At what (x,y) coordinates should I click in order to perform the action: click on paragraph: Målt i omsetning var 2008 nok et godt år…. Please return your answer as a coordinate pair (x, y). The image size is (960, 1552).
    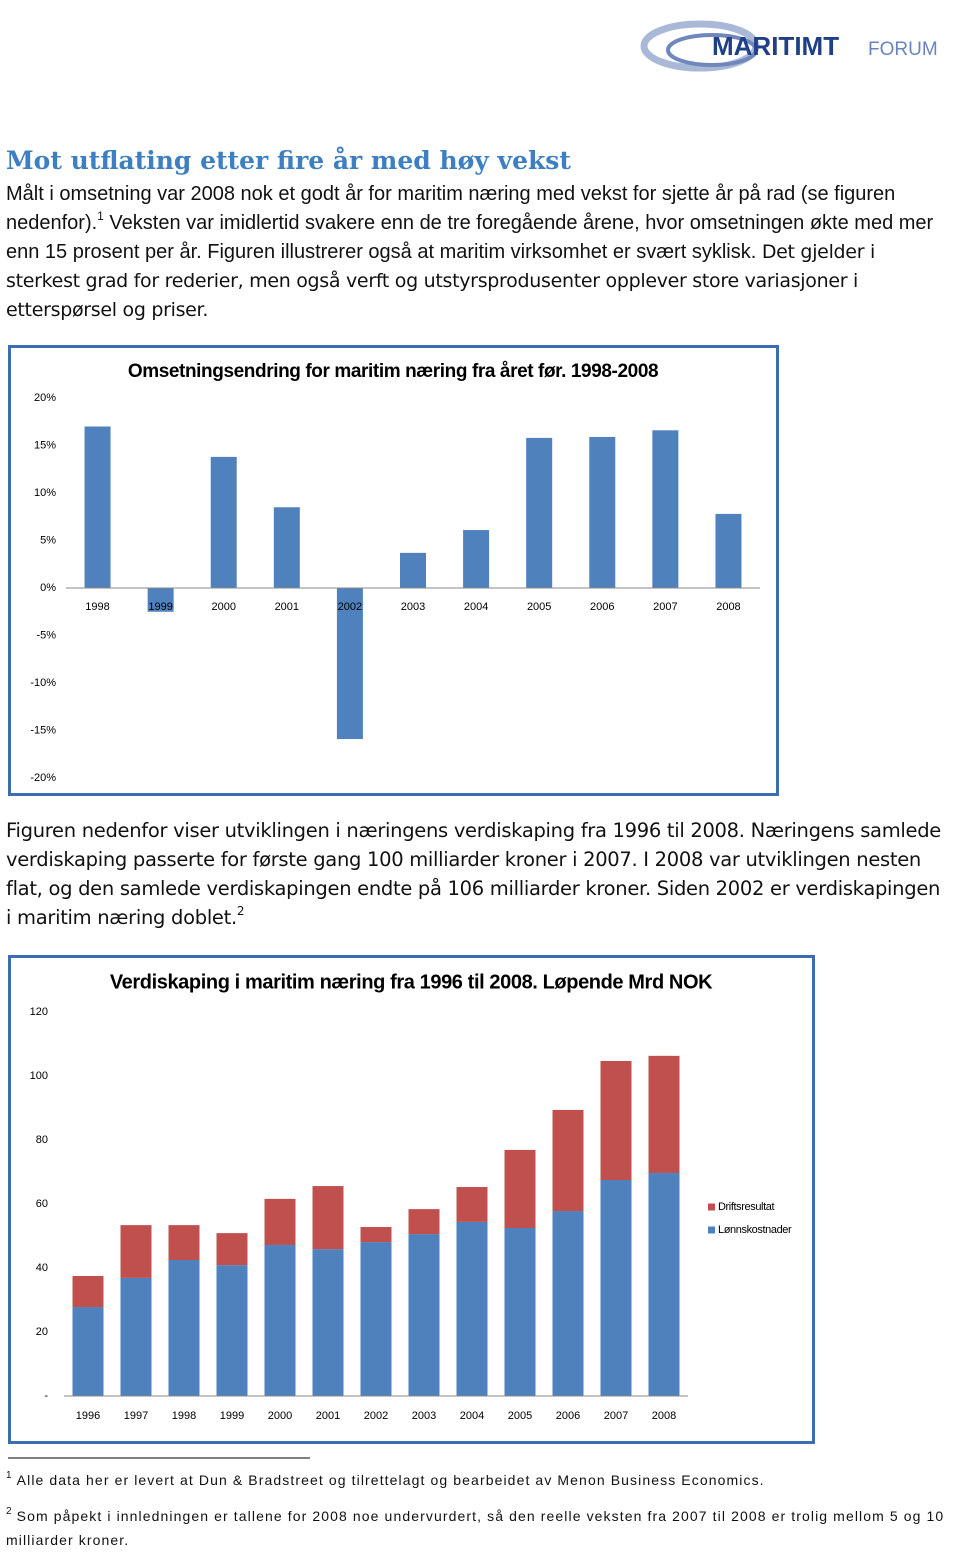
    Looking at the image, I should click on (478, 252).